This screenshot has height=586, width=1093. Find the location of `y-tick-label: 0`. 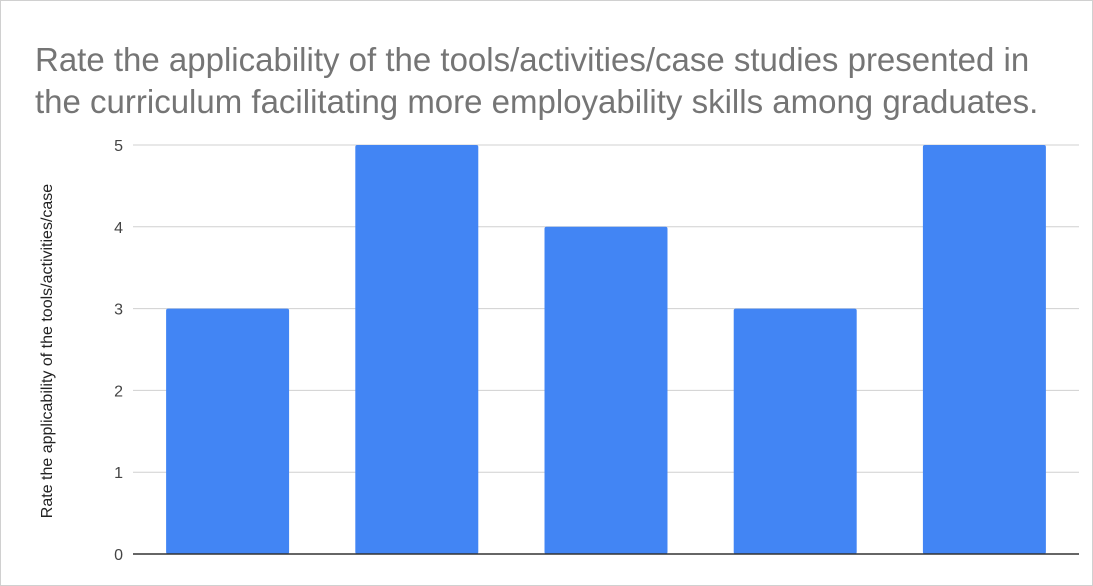

y-tick-label: 0 is located at coordinates (118, 555).